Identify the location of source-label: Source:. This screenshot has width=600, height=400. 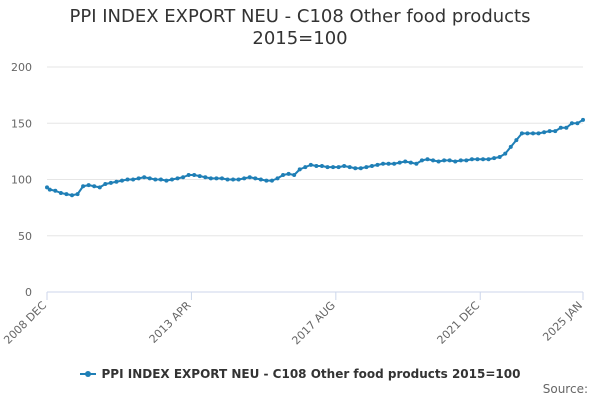
(565, 389).